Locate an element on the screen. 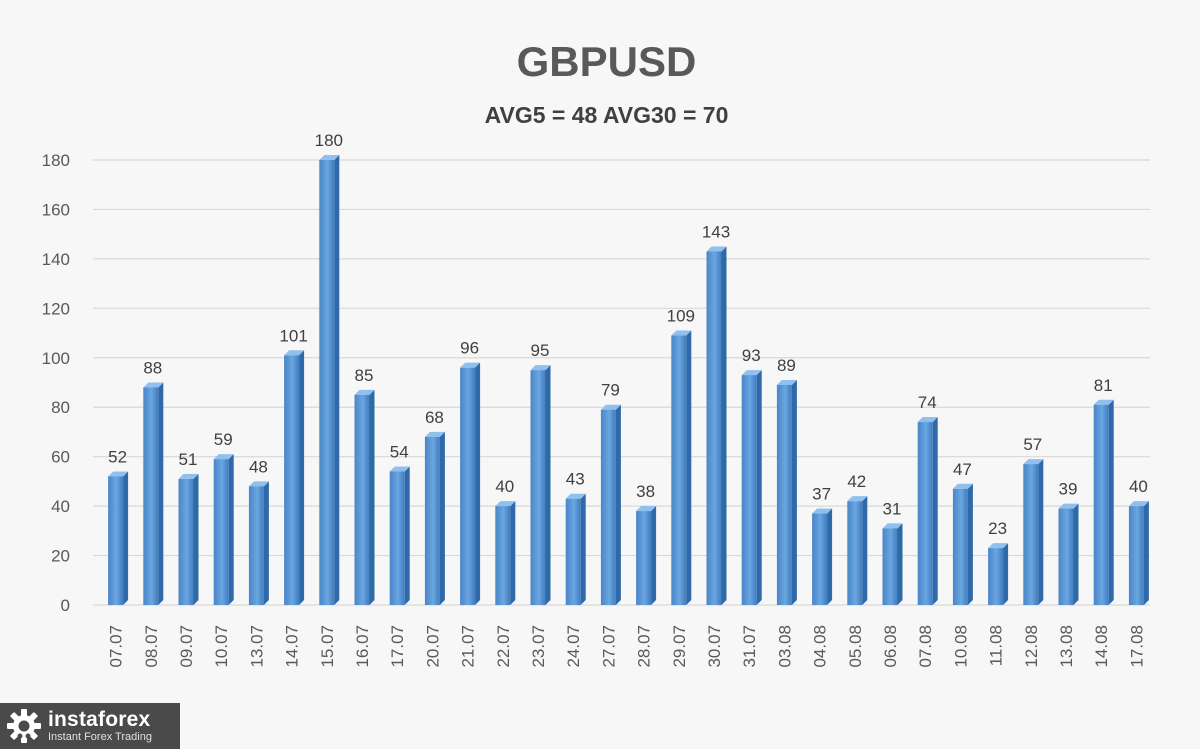 The image size is (1200, 749). x-tick-label: 22.07 is located at coordinates (503, 646).